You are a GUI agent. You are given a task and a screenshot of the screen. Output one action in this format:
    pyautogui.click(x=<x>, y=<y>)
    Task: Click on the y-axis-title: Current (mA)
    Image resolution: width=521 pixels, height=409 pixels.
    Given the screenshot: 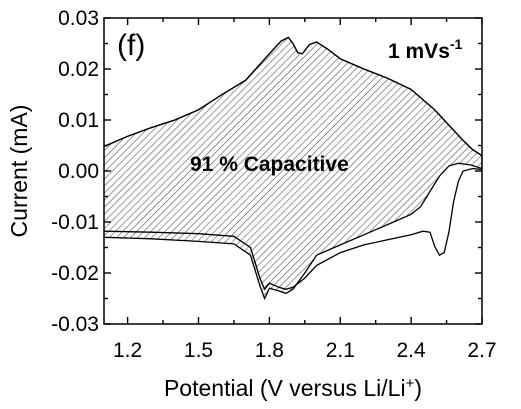 What is the action you would take?
    pyautogui.click(x=19, y=171)
    